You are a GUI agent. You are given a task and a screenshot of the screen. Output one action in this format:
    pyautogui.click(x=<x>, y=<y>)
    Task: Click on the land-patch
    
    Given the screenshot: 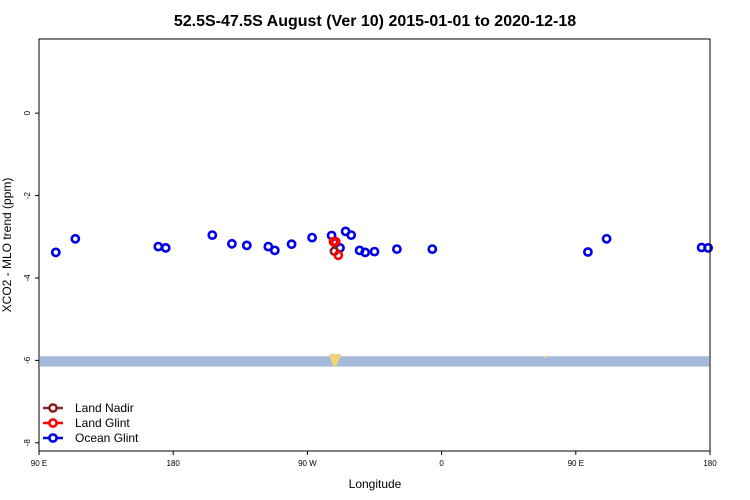 What is the action you would take?
    pyautogui.click(x=335, y=360)
    